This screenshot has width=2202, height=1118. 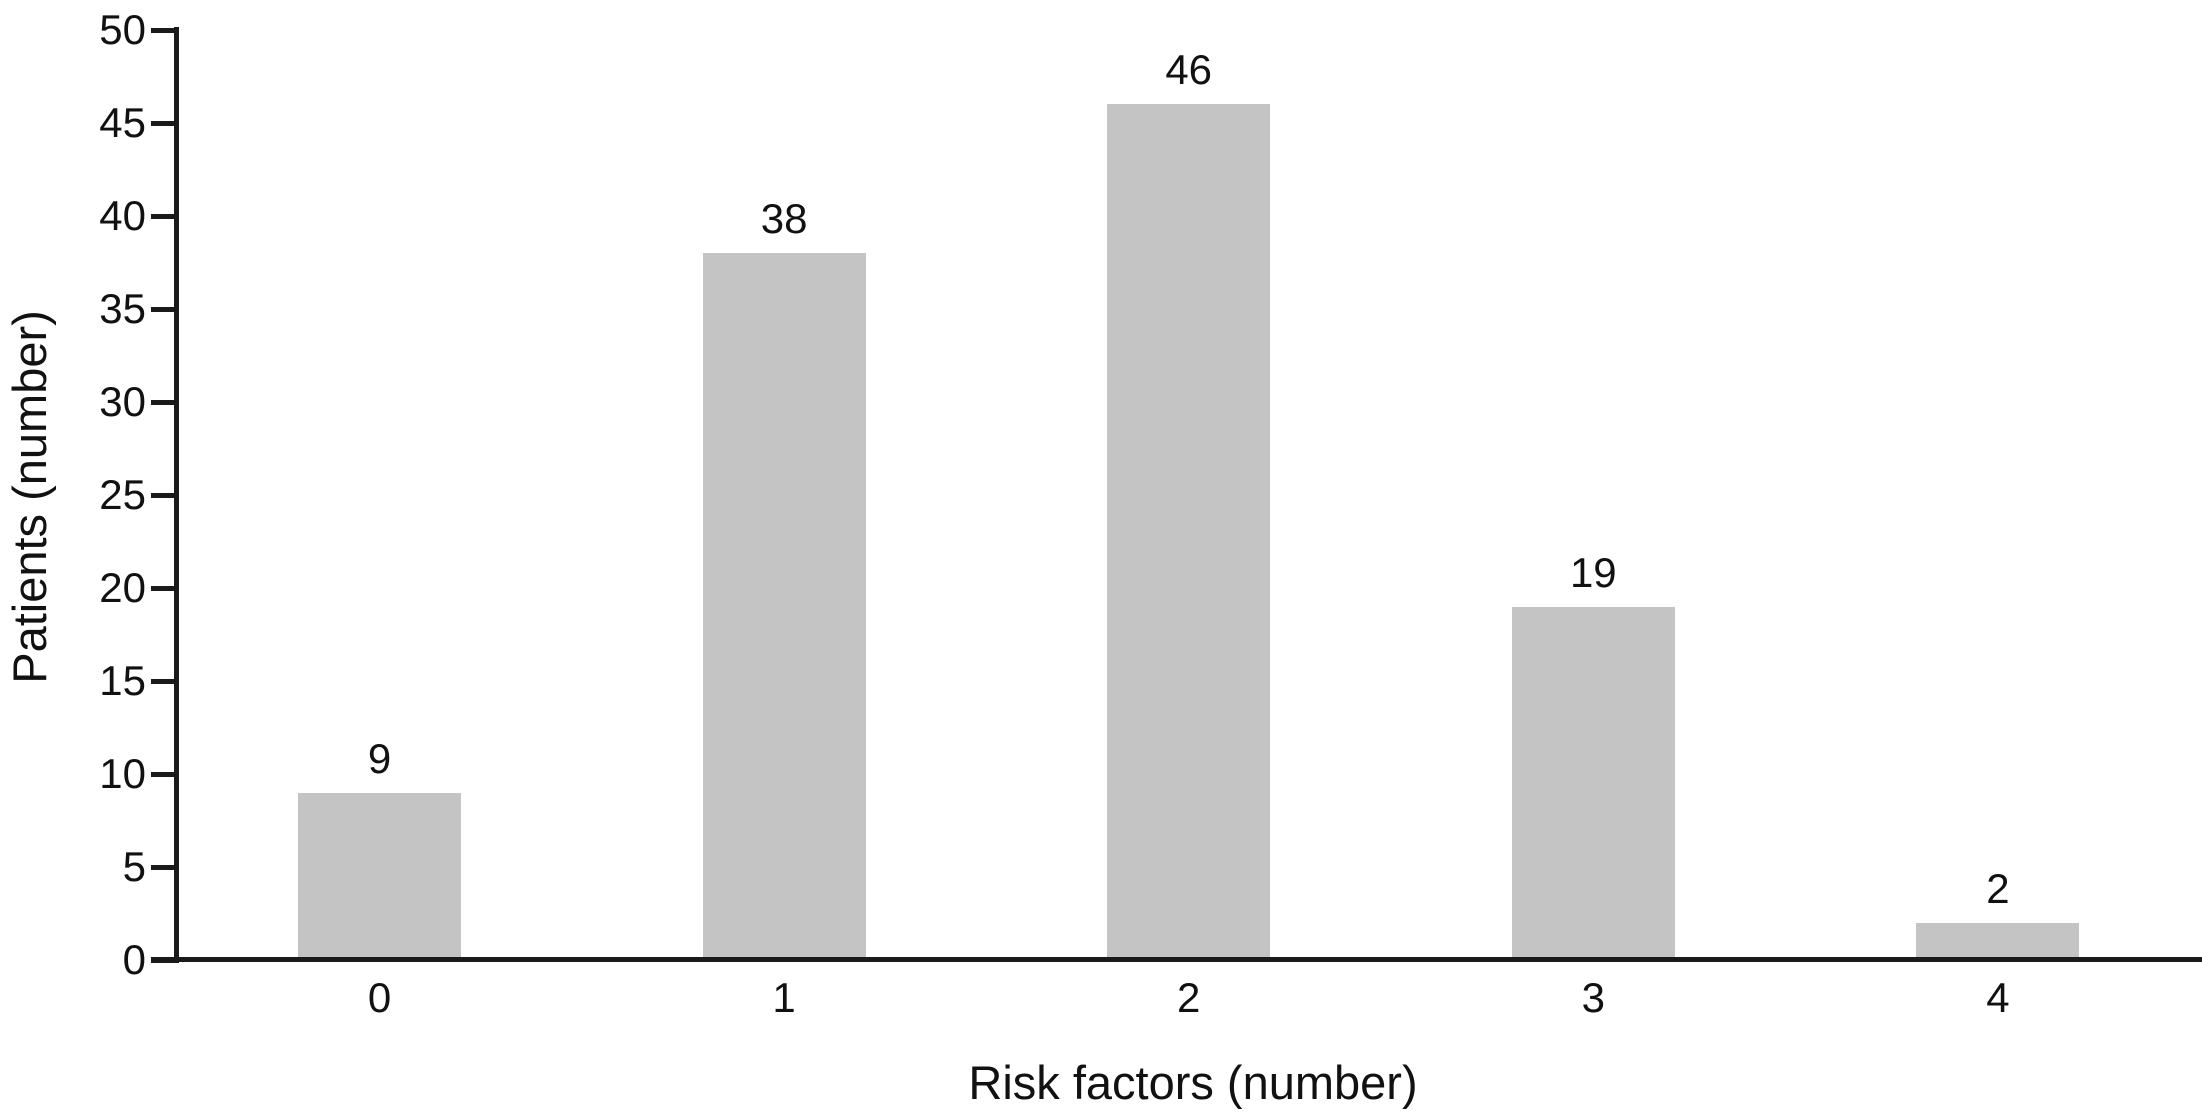 I want to click on bar-value-label: 38, so click(x=784, y=219).